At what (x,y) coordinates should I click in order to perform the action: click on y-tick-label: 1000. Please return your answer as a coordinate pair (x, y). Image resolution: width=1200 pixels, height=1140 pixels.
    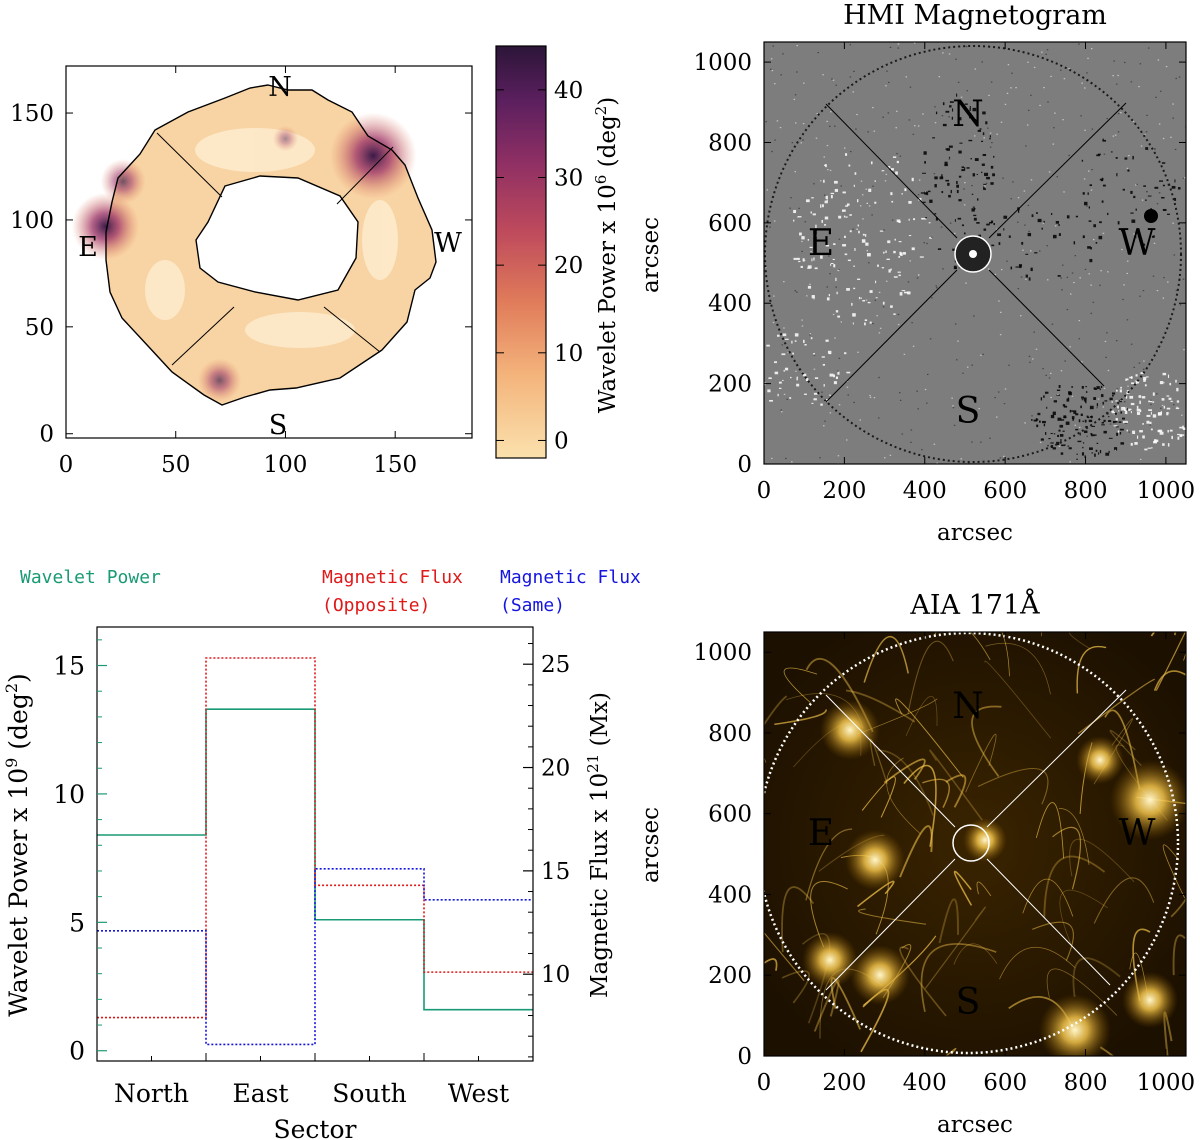
    Looking at the image, I should click on (722, 653).